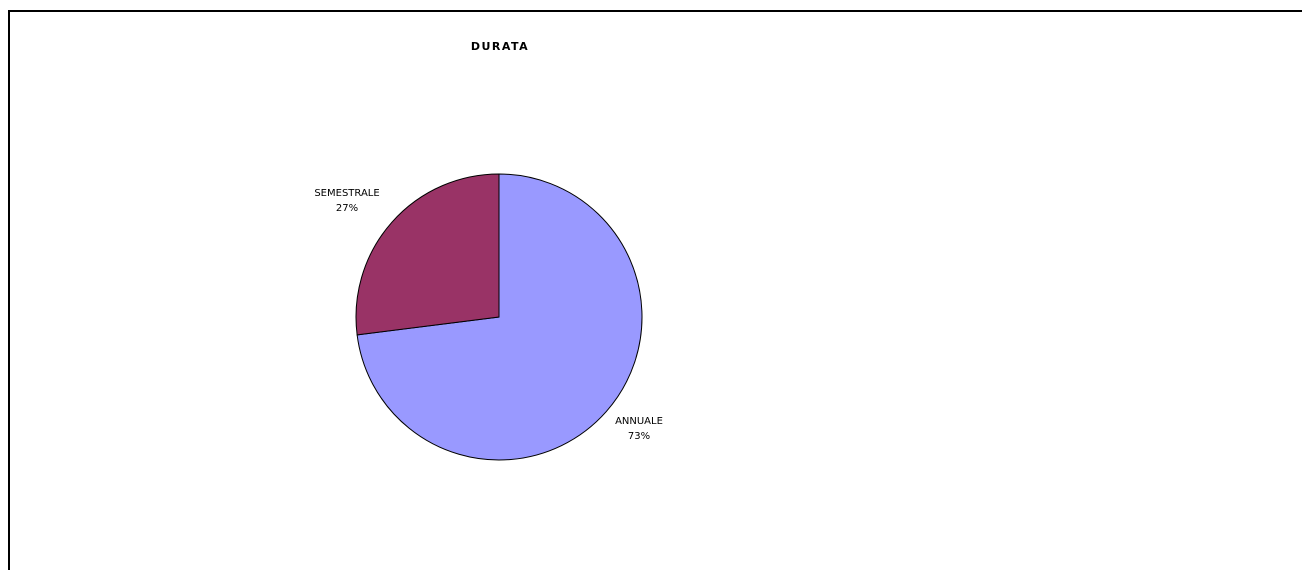  I want to click on slice-label-annuale-percent: 73%, so click(639, 436).